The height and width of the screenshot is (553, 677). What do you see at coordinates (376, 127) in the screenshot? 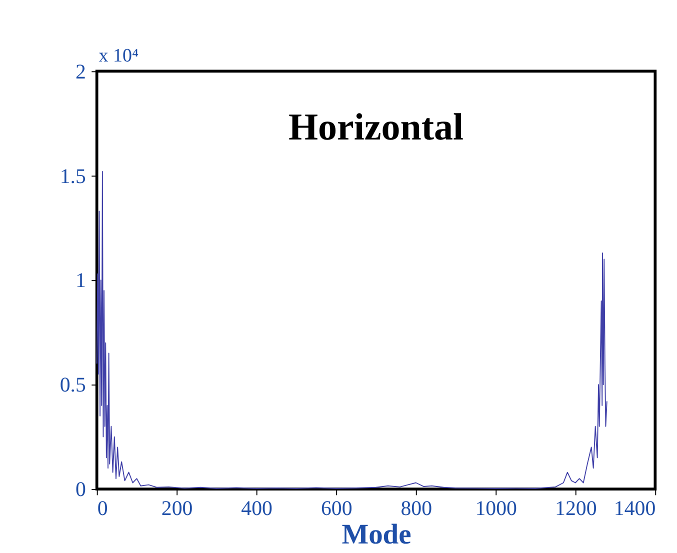
I see `annotation: Horizontal` at bounding box center [376, 127].